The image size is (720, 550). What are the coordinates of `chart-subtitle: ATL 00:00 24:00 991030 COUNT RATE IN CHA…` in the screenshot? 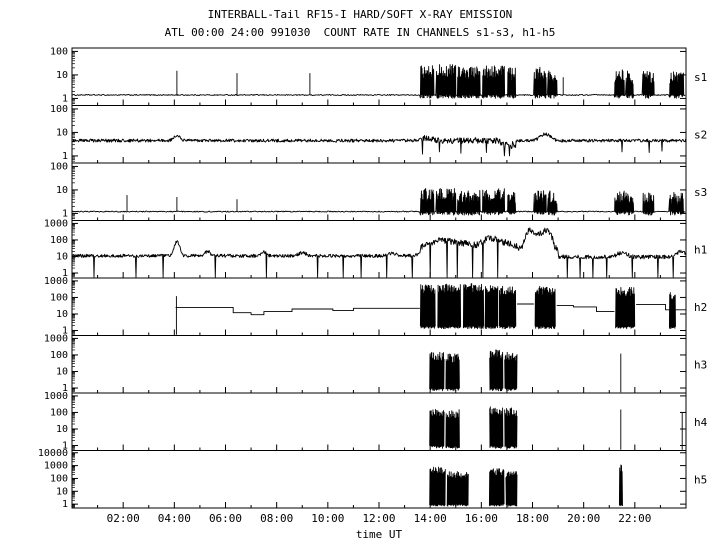 It's located at (360, 32).